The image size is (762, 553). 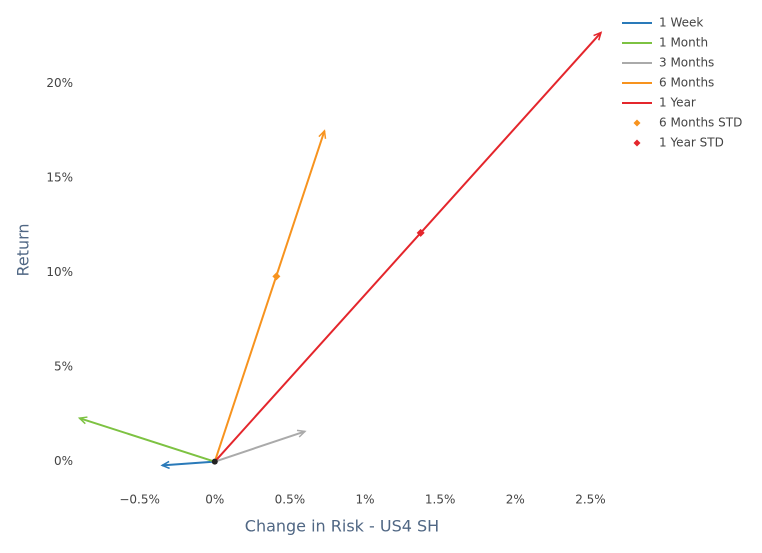 I want to click on x-tick-label: 0.5%, so click(x=290, y=500).